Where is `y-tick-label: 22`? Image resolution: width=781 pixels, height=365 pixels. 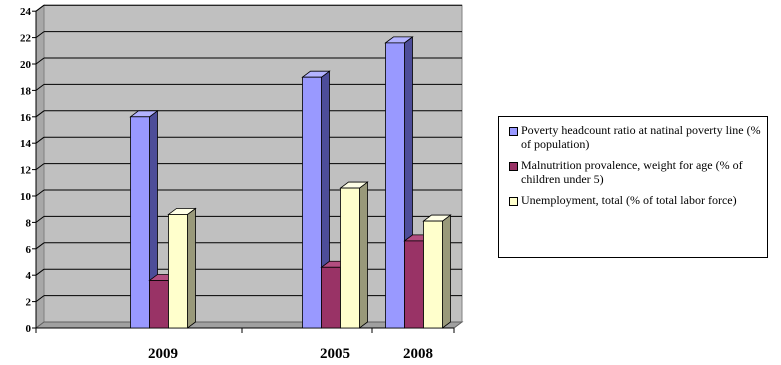
y-tick-label: 22 is located at coordinates (26, 39).